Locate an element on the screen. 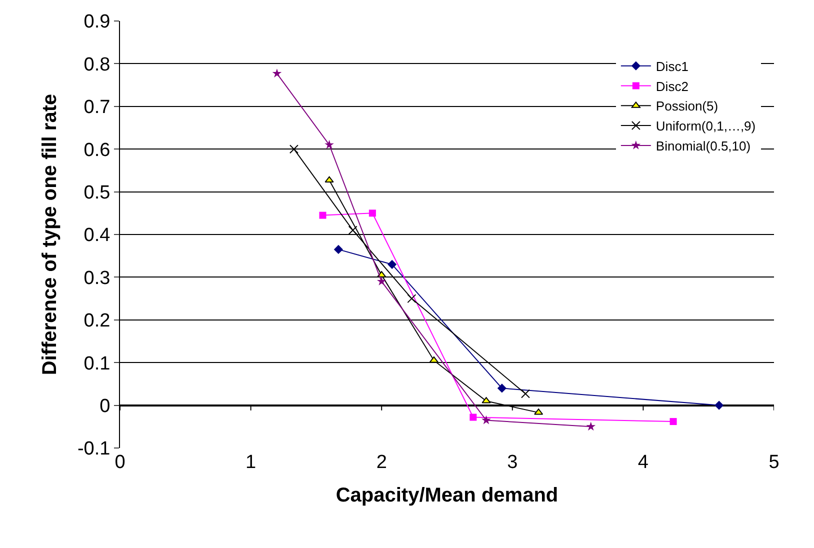 Image resolution: width=814 pixels, height=548 pixels. y-tick-label: 0.1 is located at coordinates (97, 363).